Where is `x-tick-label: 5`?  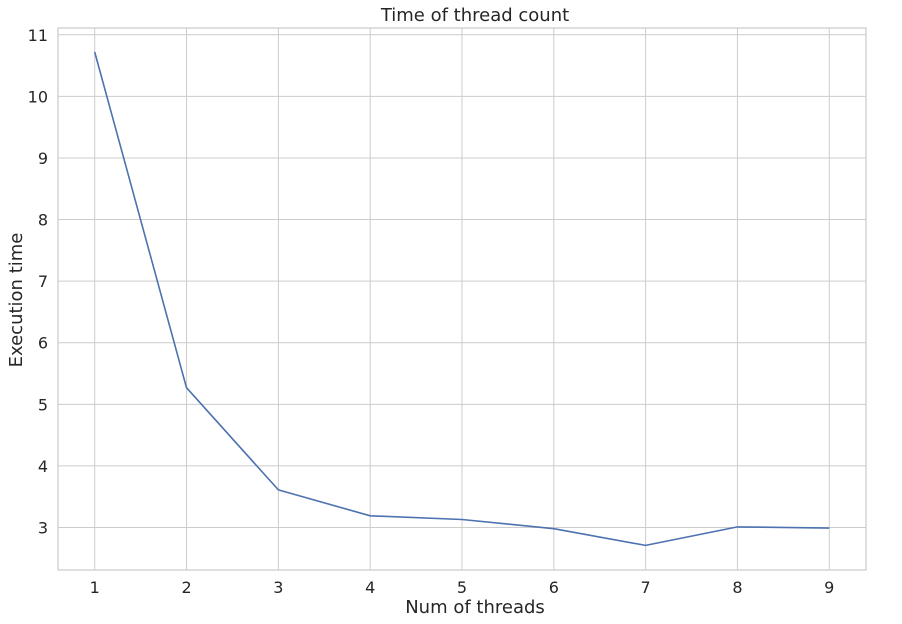
x-tick-label: 5 is located at coordinates (462, 587).